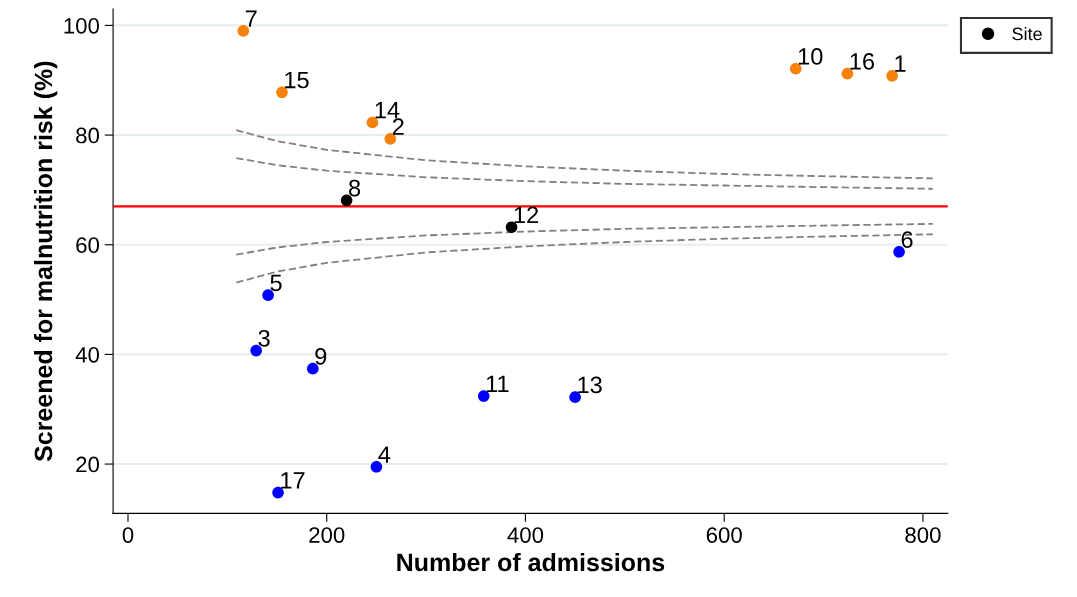 Image resolution: width=1077 pixels, height=597 pixels. I want to click on x-tick-label: 600, so click(724, 535).